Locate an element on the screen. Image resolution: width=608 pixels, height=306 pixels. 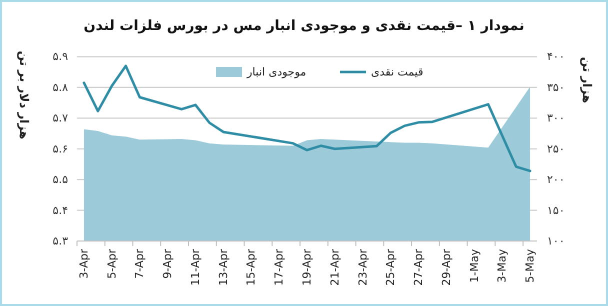
y-tick-label: ۵.۶ is located at coordinates (60, 149).